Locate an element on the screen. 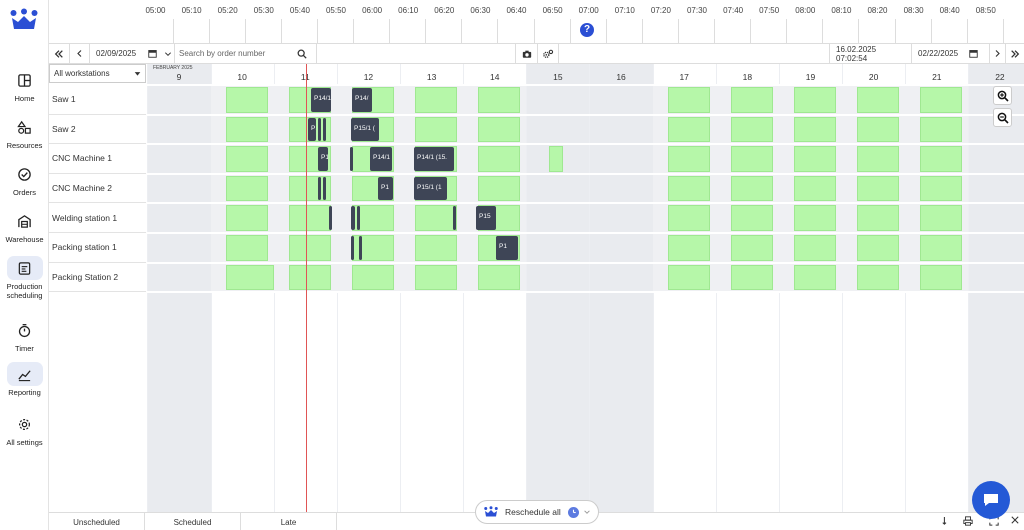 This screenshot has height=530, width=1024. task-block: P15/1 (1 is located at coordinates (430, 188).